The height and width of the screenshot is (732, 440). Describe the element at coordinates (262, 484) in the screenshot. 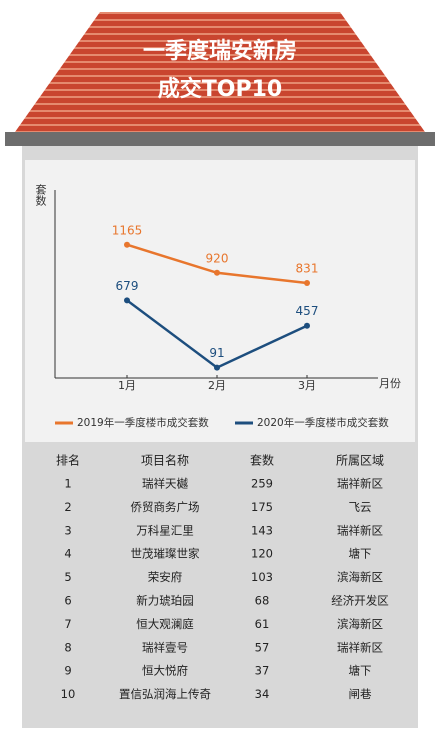

I see `table-cell: 259` at that location.